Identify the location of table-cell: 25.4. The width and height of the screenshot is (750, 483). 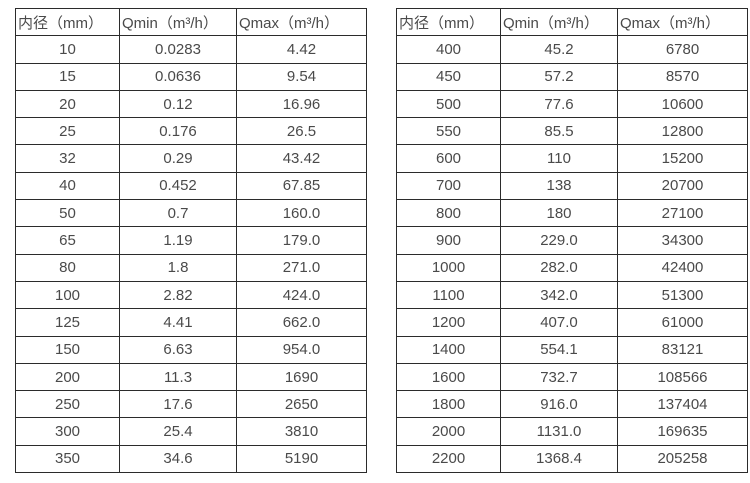
(178, 431).